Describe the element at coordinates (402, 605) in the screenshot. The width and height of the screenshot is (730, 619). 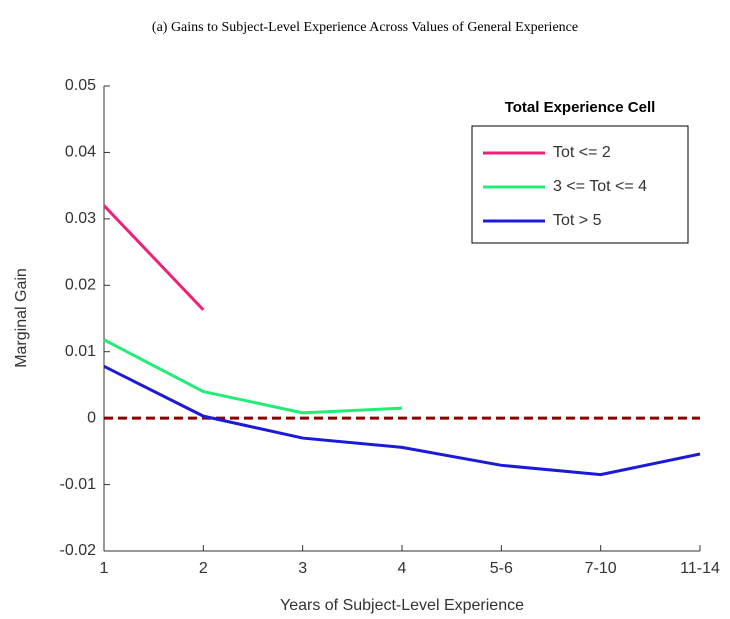
I see `x-axis-label: Years of Subject-Level Experience` at that location.